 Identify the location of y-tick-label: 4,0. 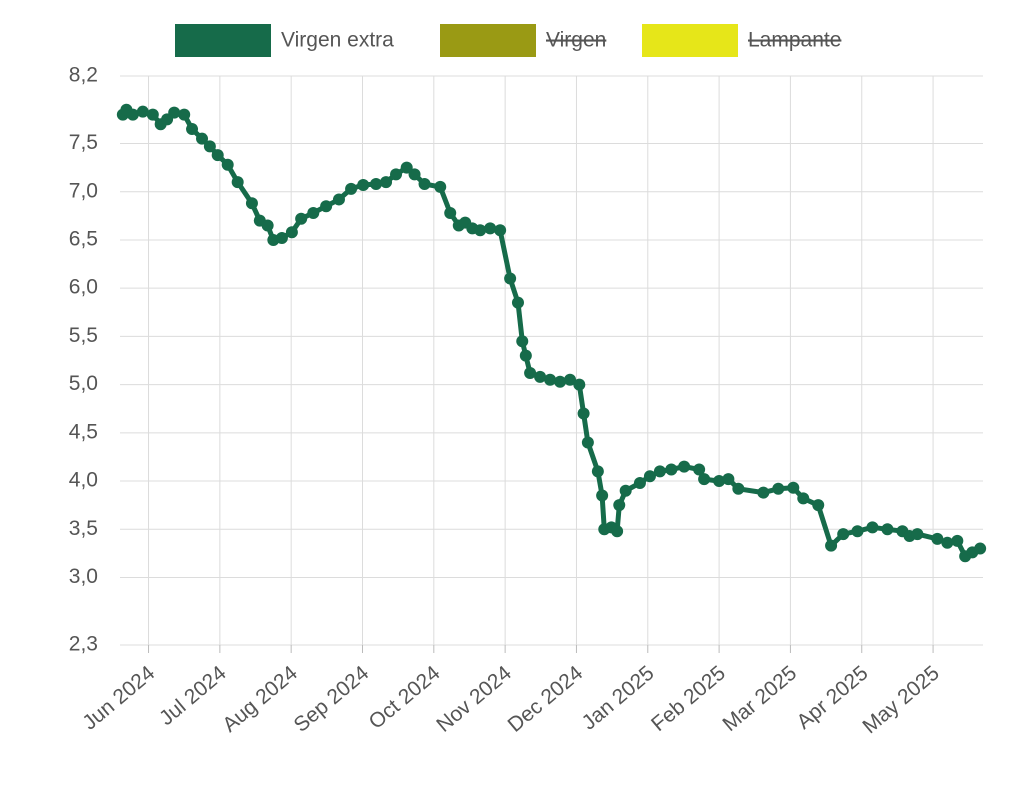
(83, 480).